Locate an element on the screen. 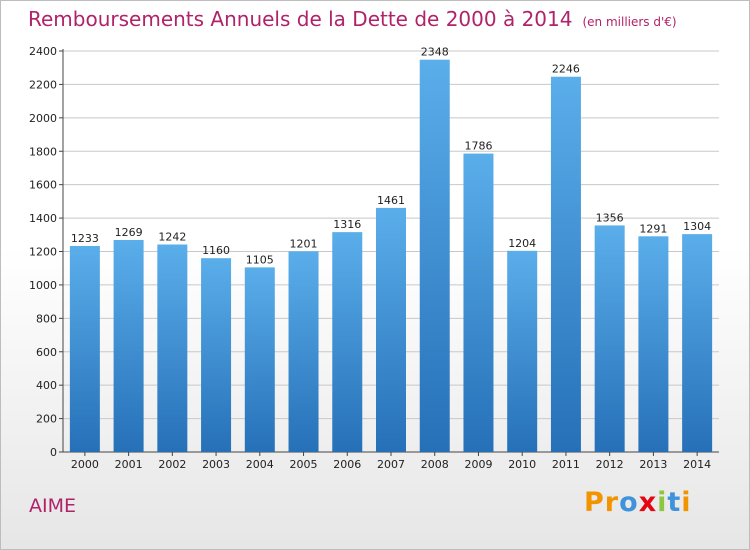 The width and height of the screenshot is (750, 550). x-tick-label: 2001 is located at coordinates (129, 464).